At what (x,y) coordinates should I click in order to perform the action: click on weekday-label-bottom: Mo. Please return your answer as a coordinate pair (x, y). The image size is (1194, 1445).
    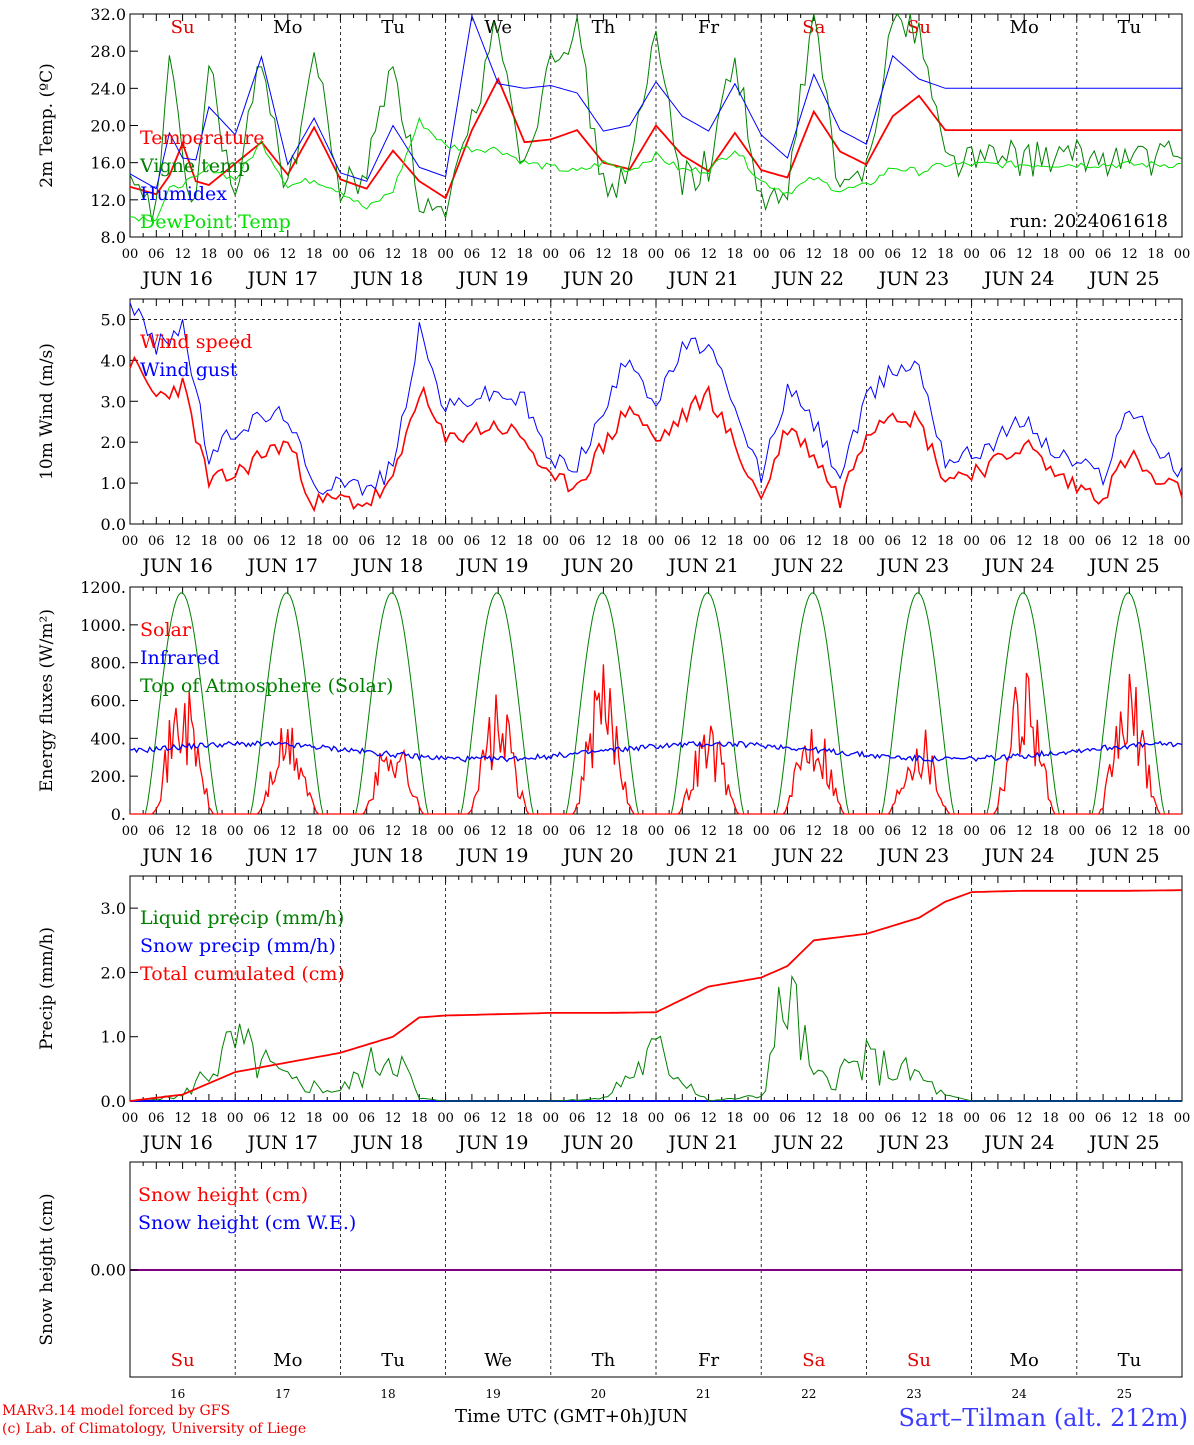
    Looking at the image, I should click on (287, 1360).